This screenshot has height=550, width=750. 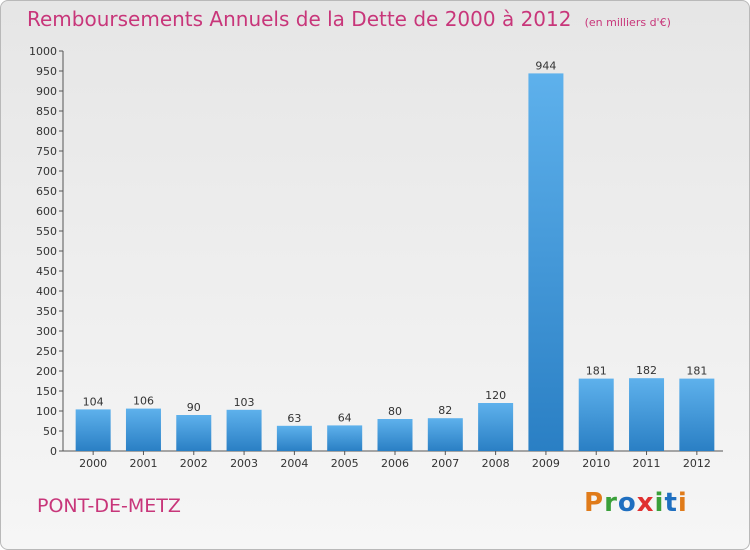 What do you see at coordinates (46, 331) in the screenshot?
I see `y-tick-label: 300` at bounding box center [46, 331].